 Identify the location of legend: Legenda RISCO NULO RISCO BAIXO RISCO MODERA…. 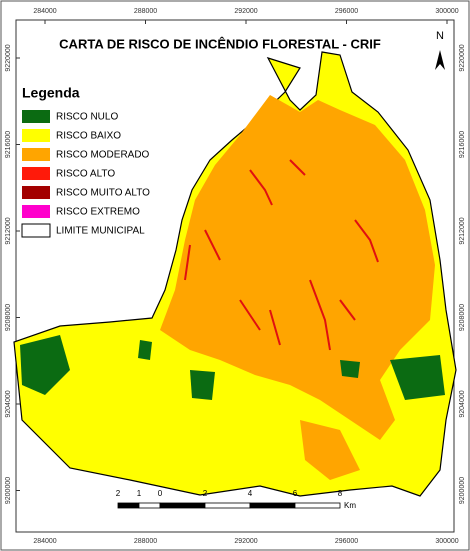
(85, 161).